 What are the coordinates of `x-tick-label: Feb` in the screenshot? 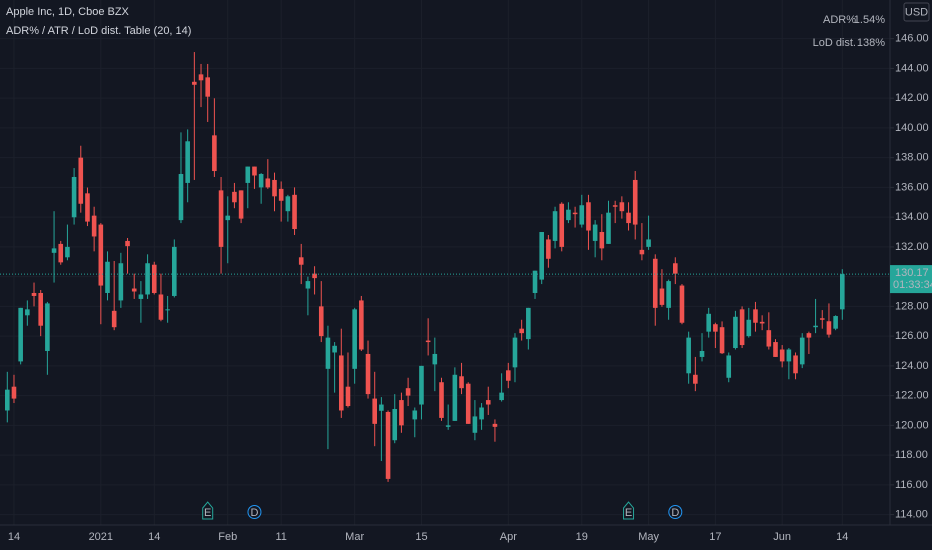 It's located at (227, 537).